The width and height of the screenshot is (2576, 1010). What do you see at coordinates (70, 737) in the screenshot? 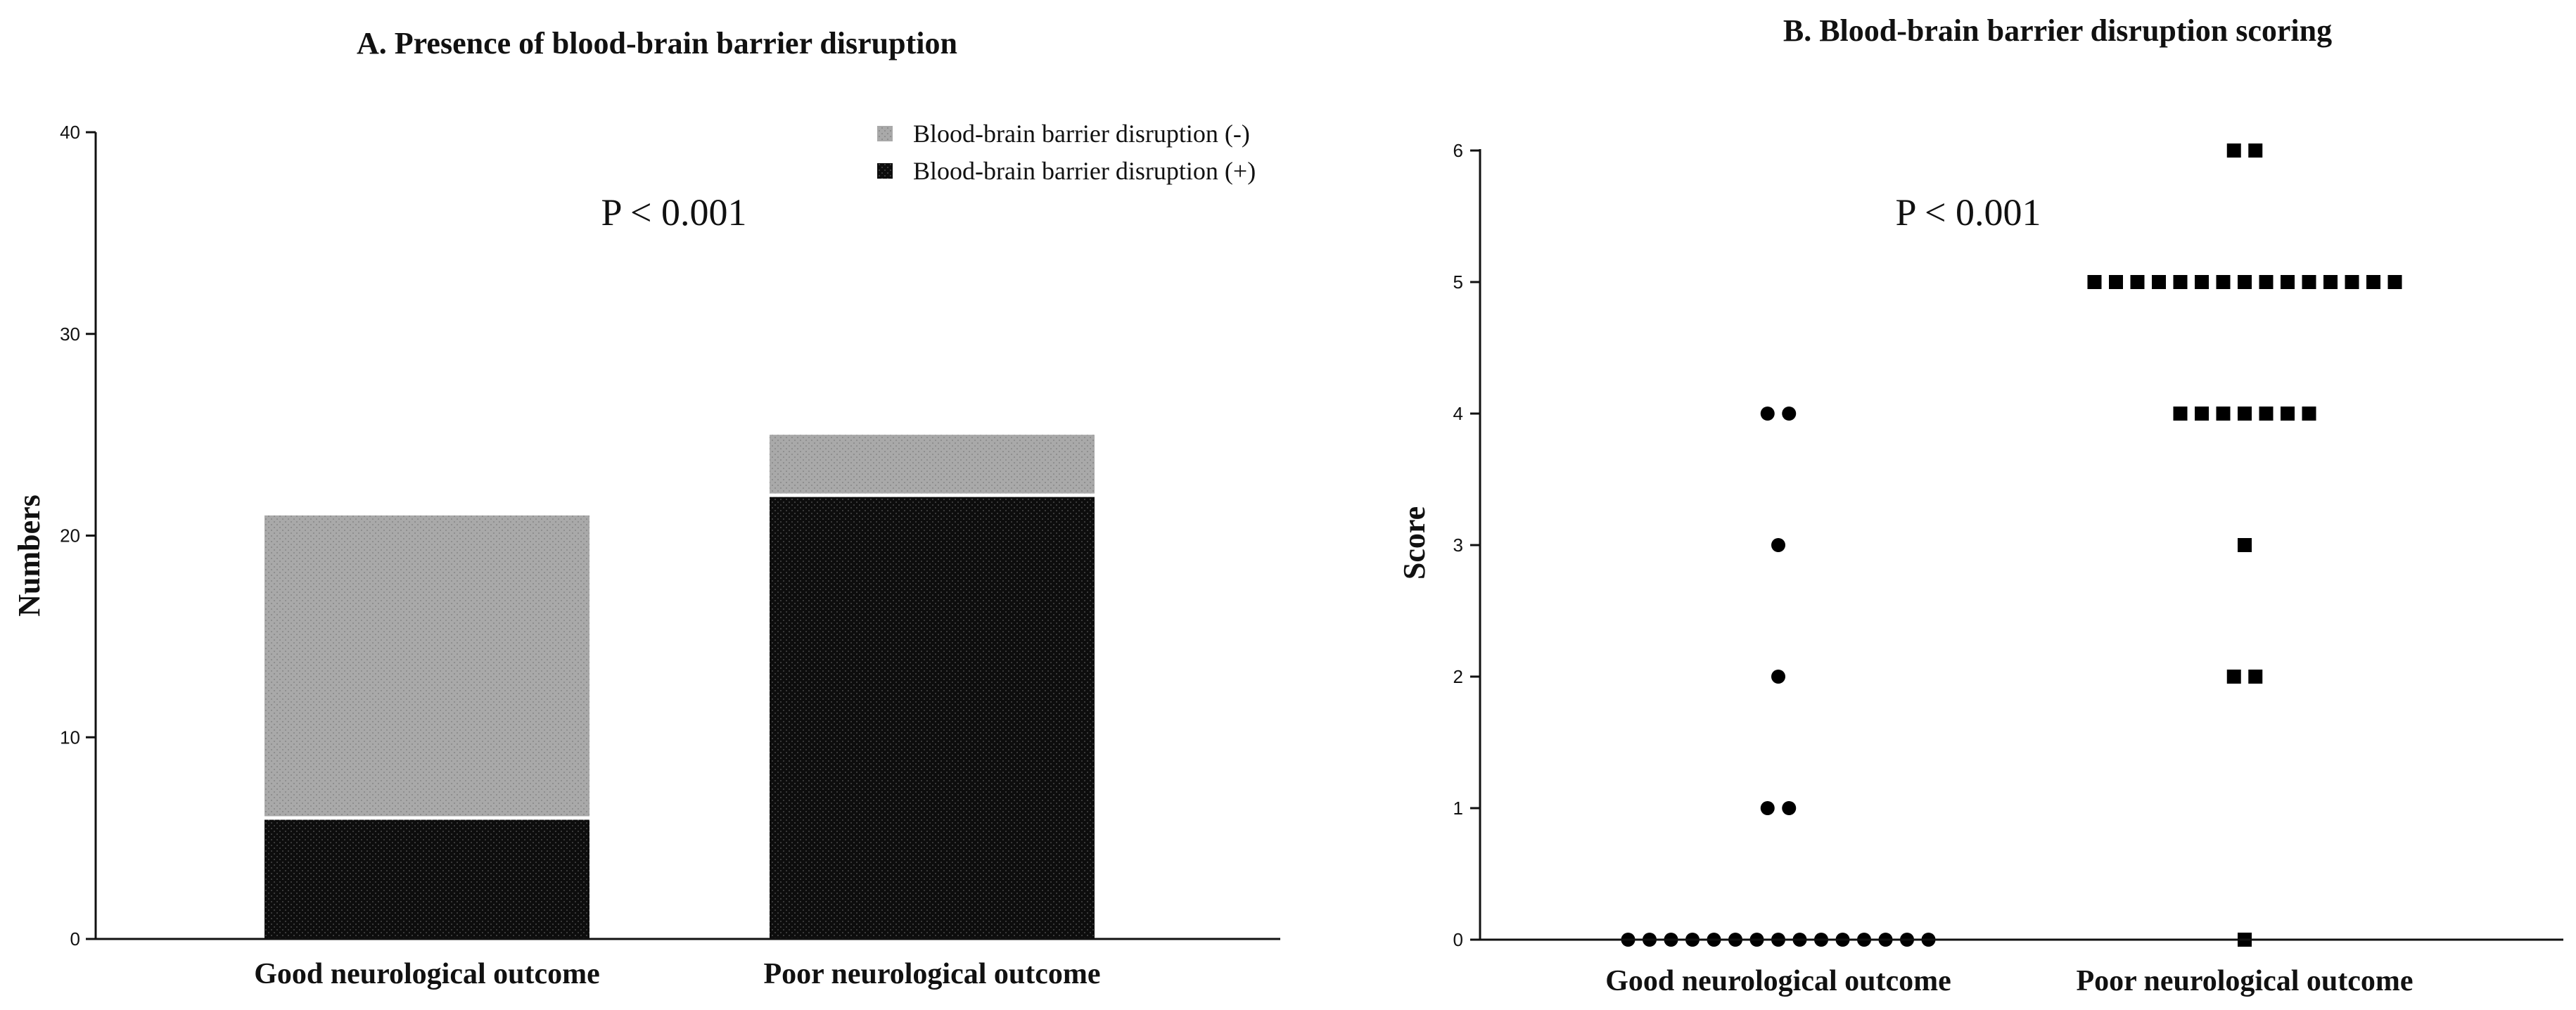
I see `panel-a-y-tick-label: 10` at bounding box center [70, 737].